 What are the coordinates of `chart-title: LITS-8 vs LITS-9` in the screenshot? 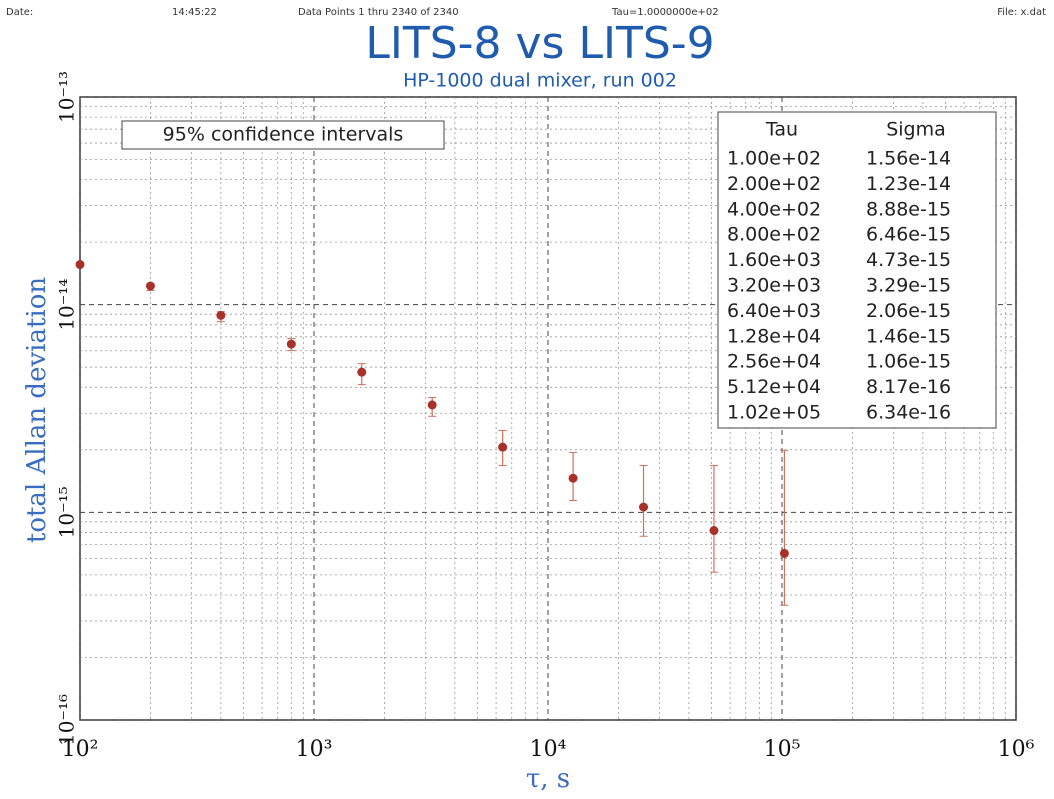 It's located at (539, 43).